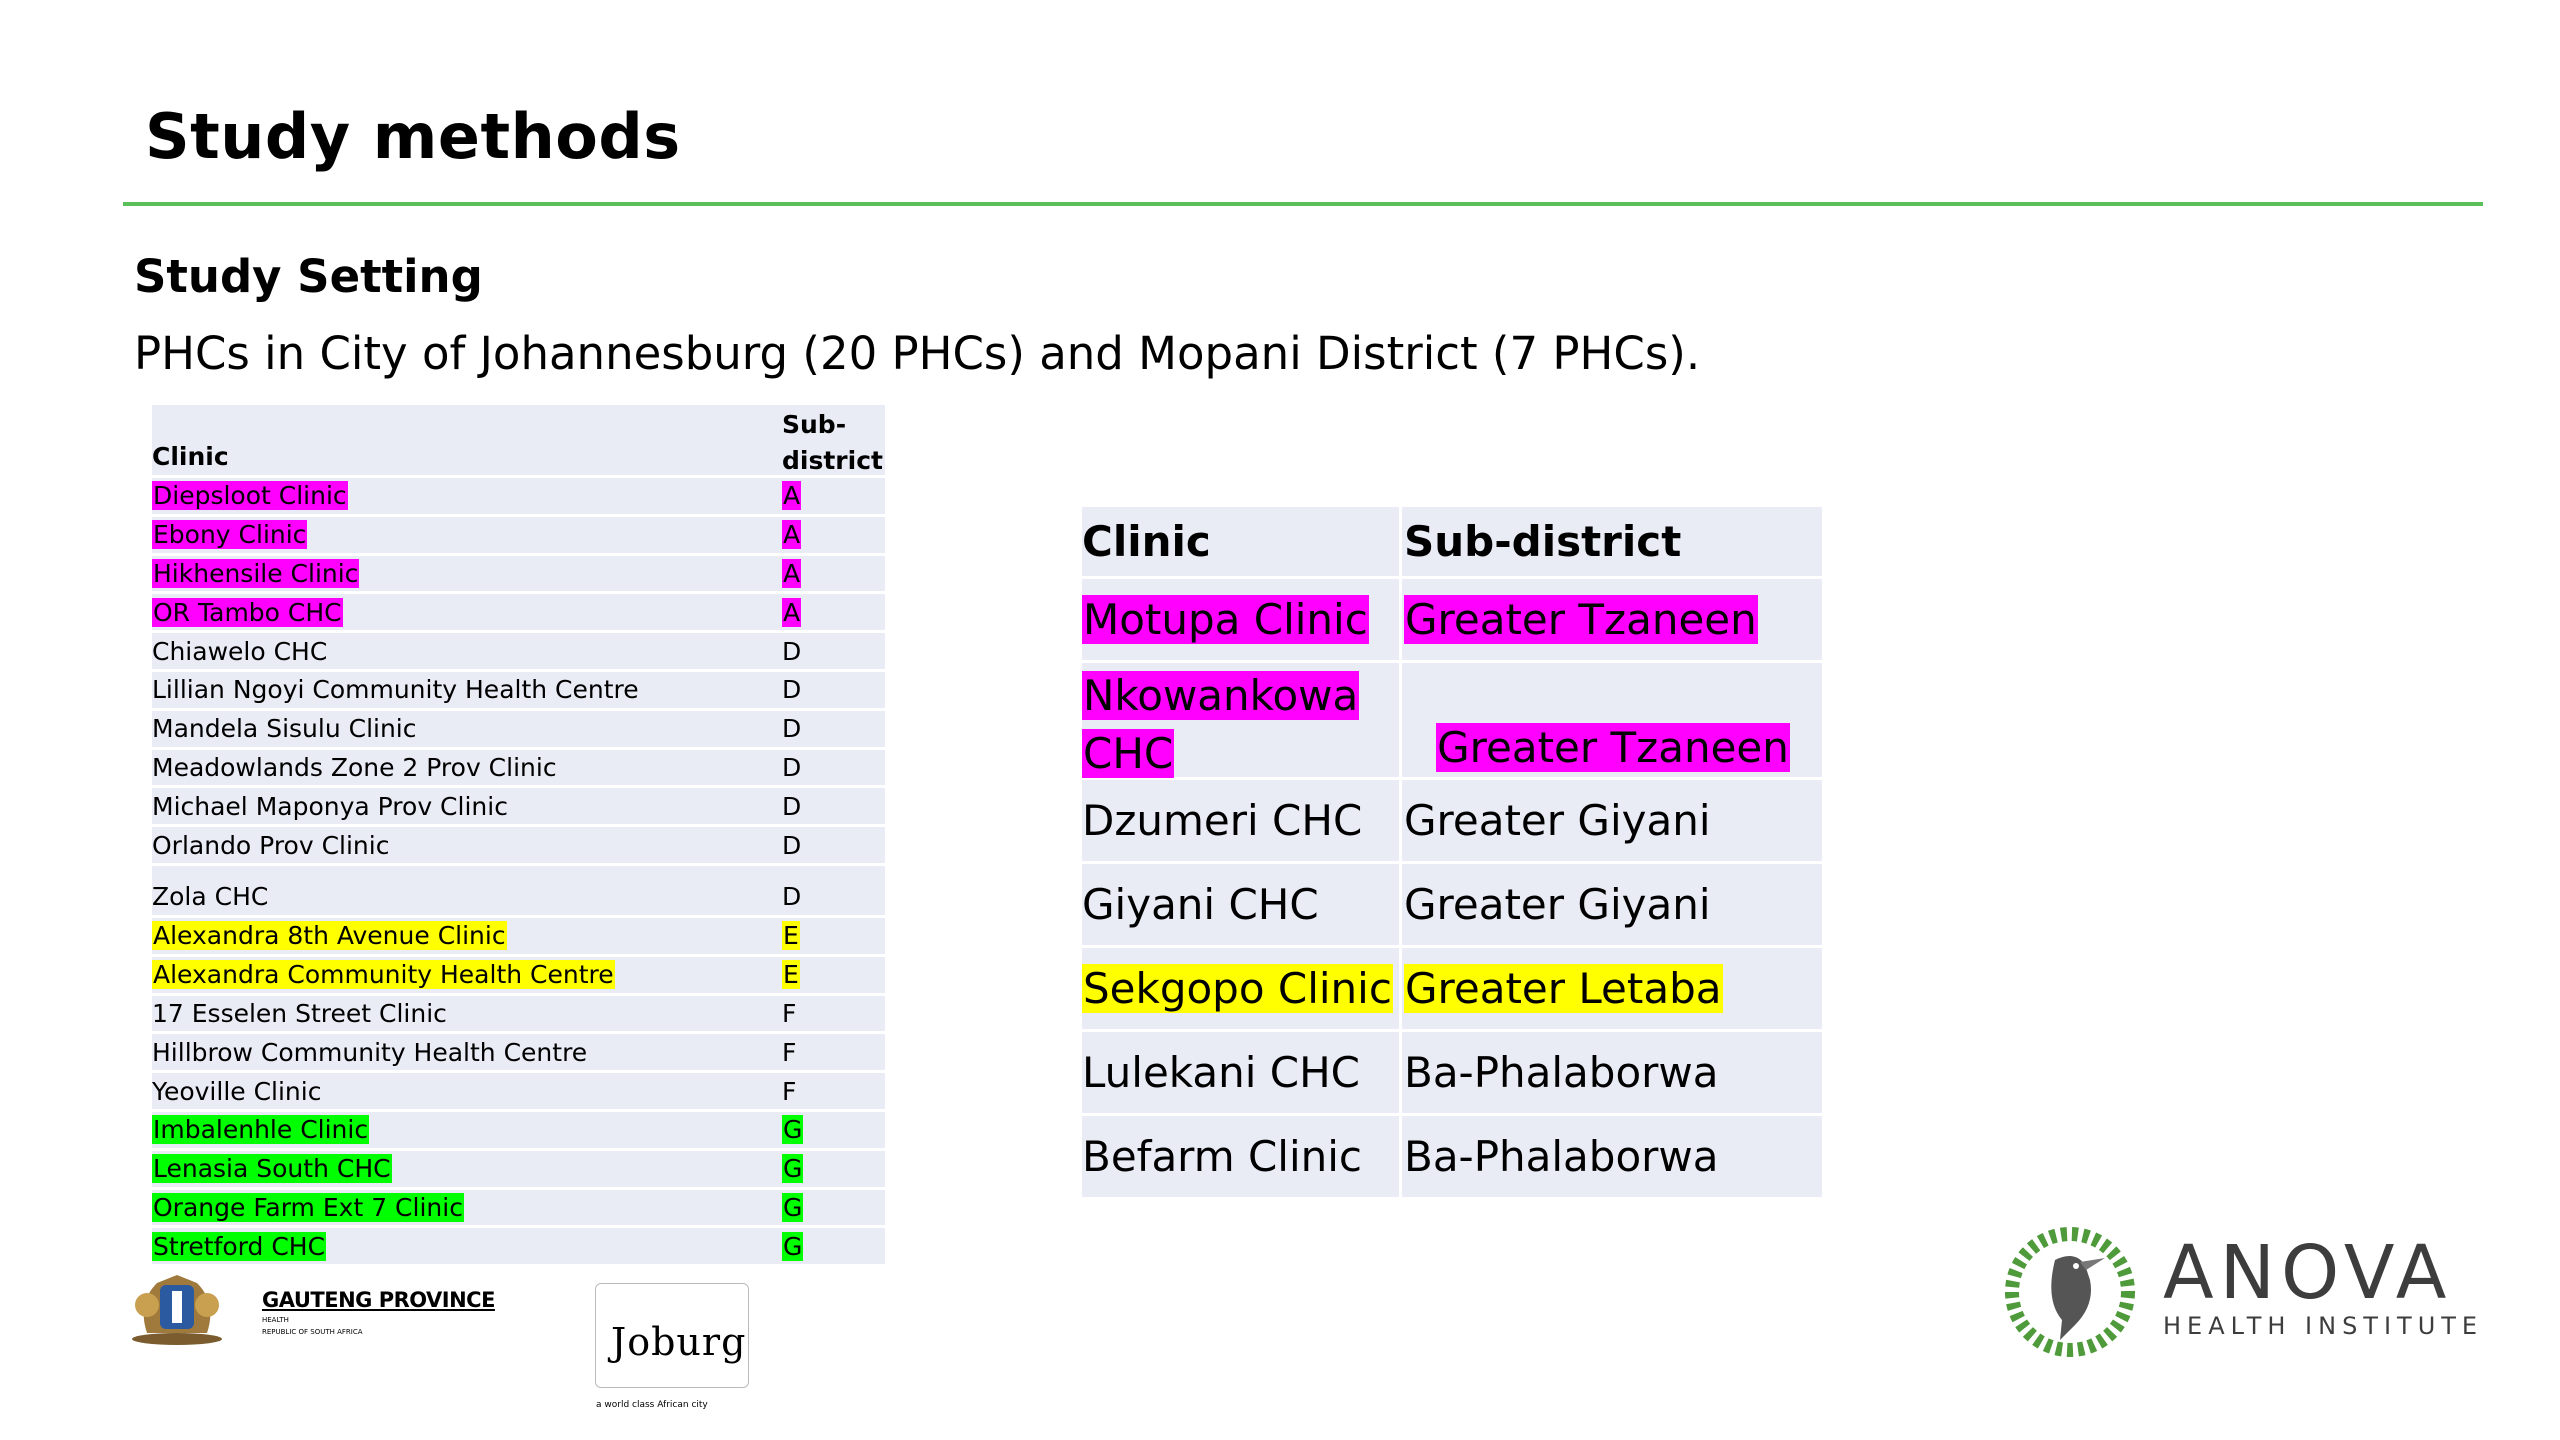 Image resolution: width=2560 pixels, height=1440 pixels. Describe the element at coordinates (247, 612) in the screenshot. I see `clinic-name-cell: OR Tambo CHC` at that location.